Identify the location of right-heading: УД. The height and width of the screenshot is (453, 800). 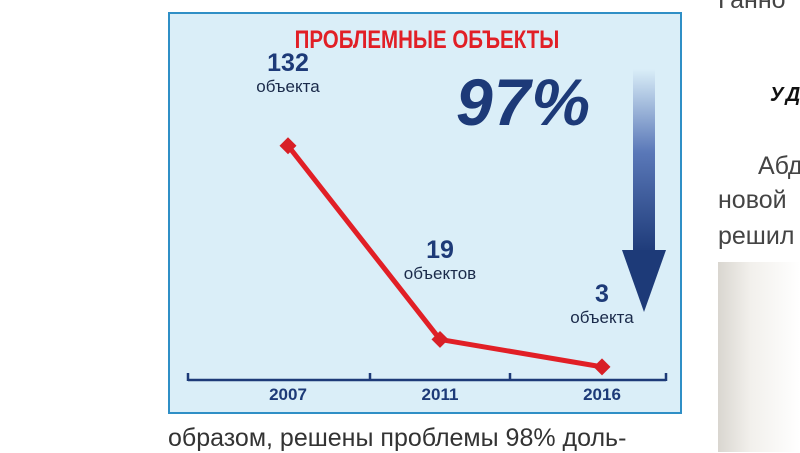
(785, 95).